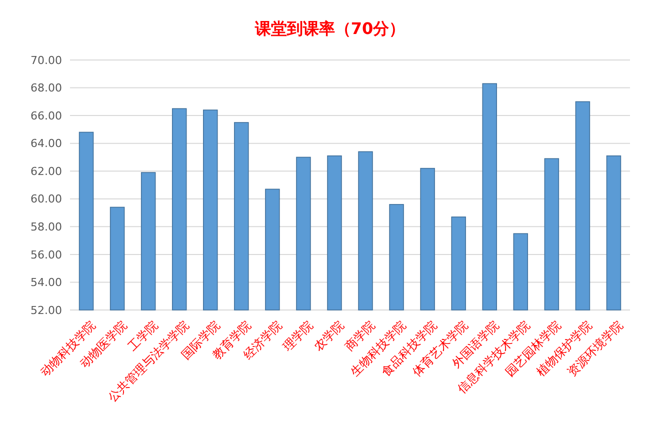  I want to click on y-tick-label: 62.00, so click(46, 171).